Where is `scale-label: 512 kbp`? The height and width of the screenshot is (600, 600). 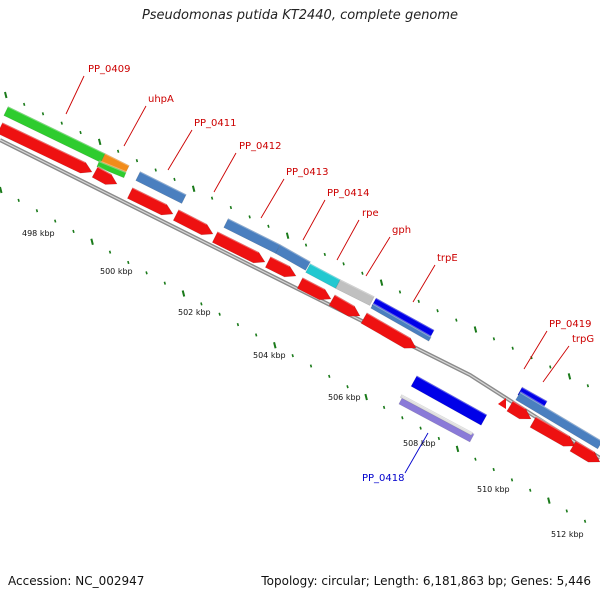 scale-label: 512 kbp is located at coordinates (567, 534).